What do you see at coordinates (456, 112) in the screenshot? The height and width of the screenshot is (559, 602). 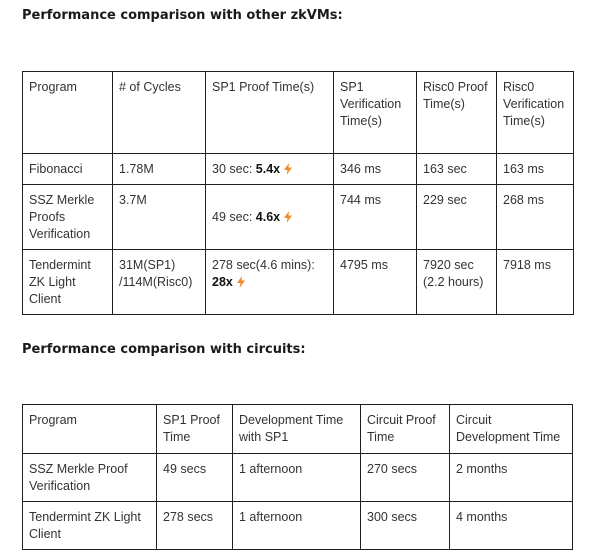 I see `column-header: Risc0 Proof Time(s)` at bounding box center [456, 112].